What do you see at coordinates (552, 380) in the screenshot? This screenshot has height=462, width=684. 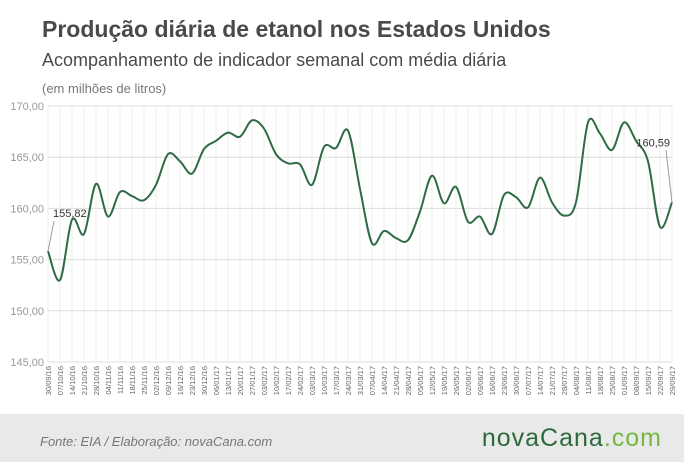 I see `x-tick-label: 21/07/17` at bounding box center [552, 380].